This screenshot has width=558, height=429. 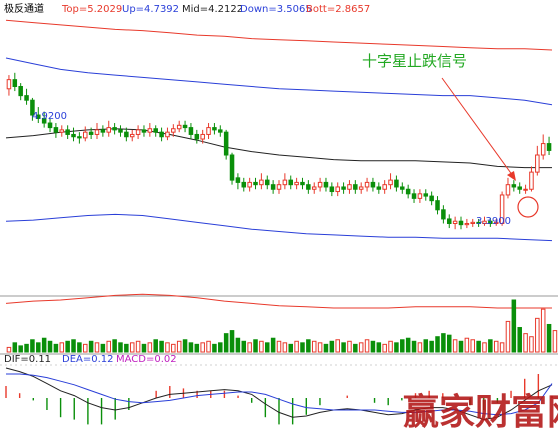 I want to click on macd-panel, so click(x=279, y=396).